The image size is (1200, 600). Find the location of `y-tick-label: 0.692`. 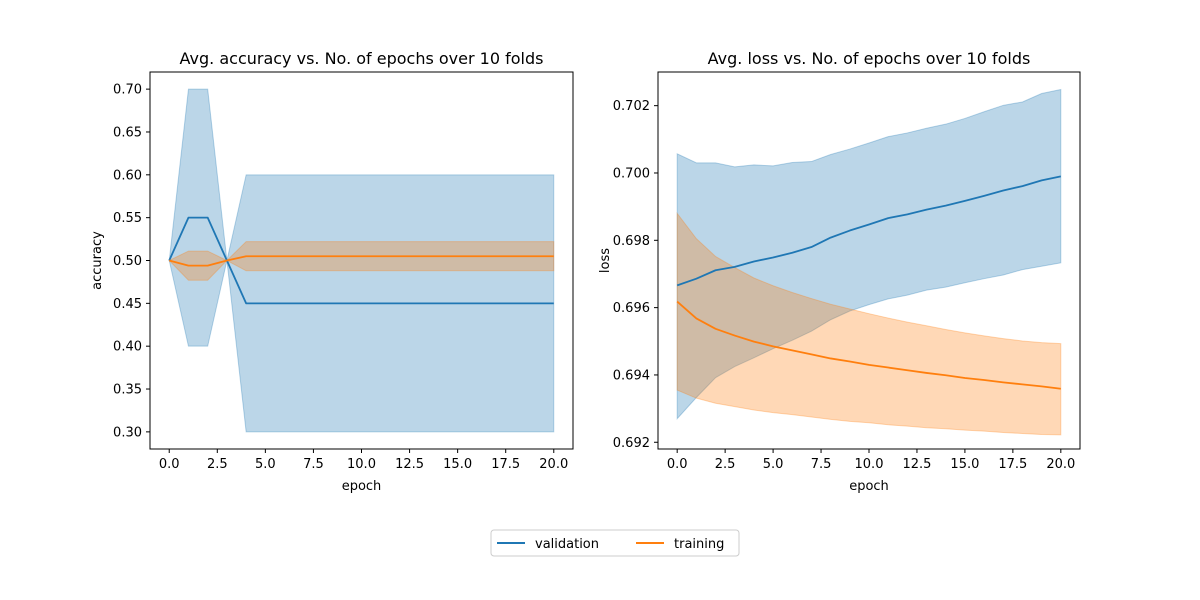

y-tick-label: 0.692 is located at coordinates (631, 443).